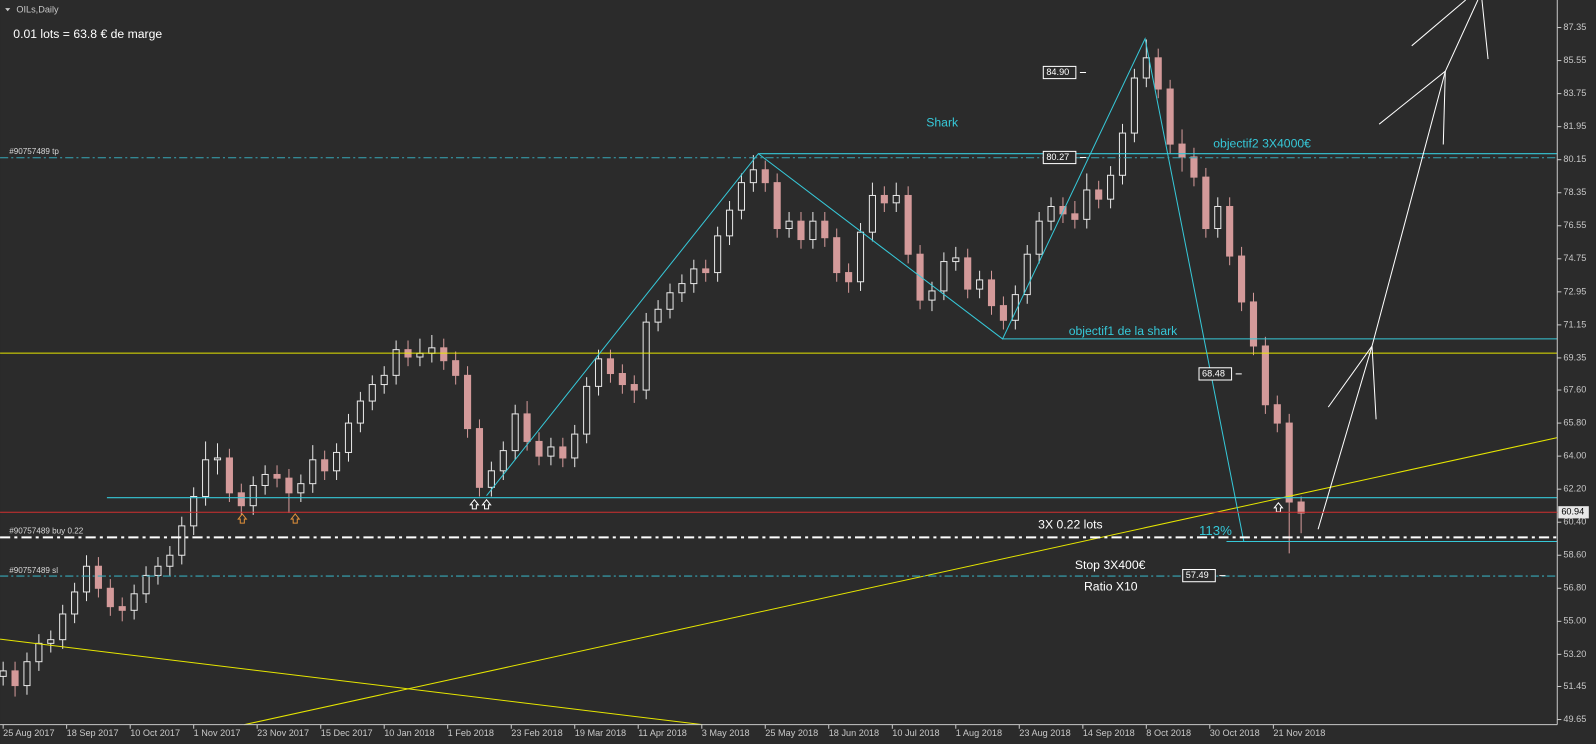  I want to click on y-tick-label: 69.35, so click(1574, 357).